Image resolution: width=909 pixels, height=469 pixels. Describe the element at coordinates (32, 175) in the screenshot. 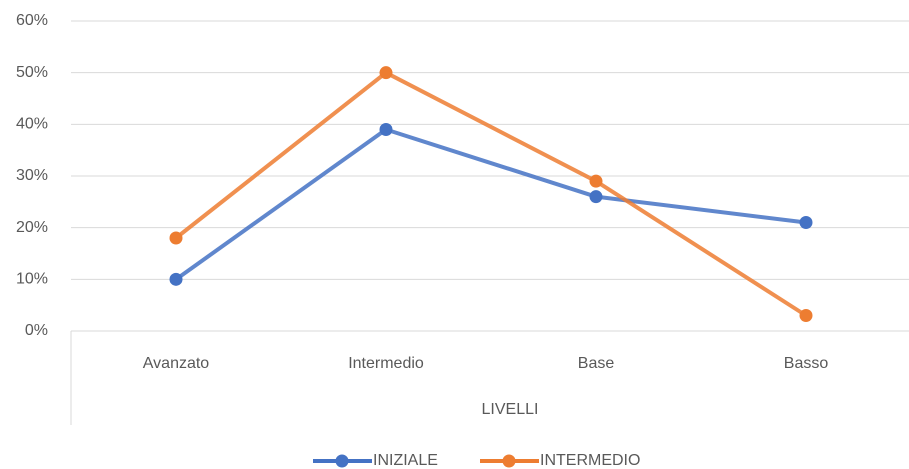

I see `y-tick-label: 30%` at that location.